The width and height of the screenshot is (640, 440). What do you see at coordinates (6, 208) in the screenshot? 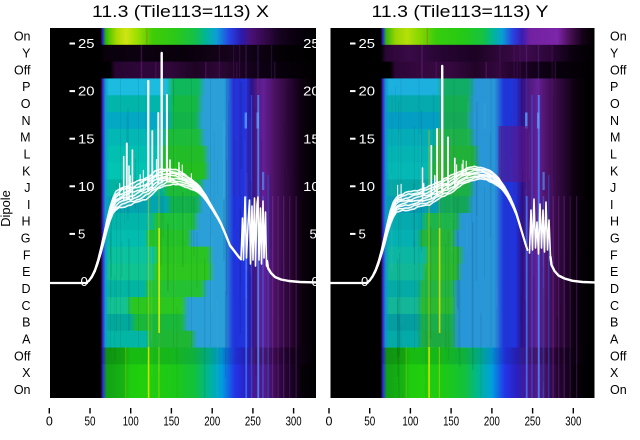
I see `svg-text: Dipole` at bounding box center [6, 208].